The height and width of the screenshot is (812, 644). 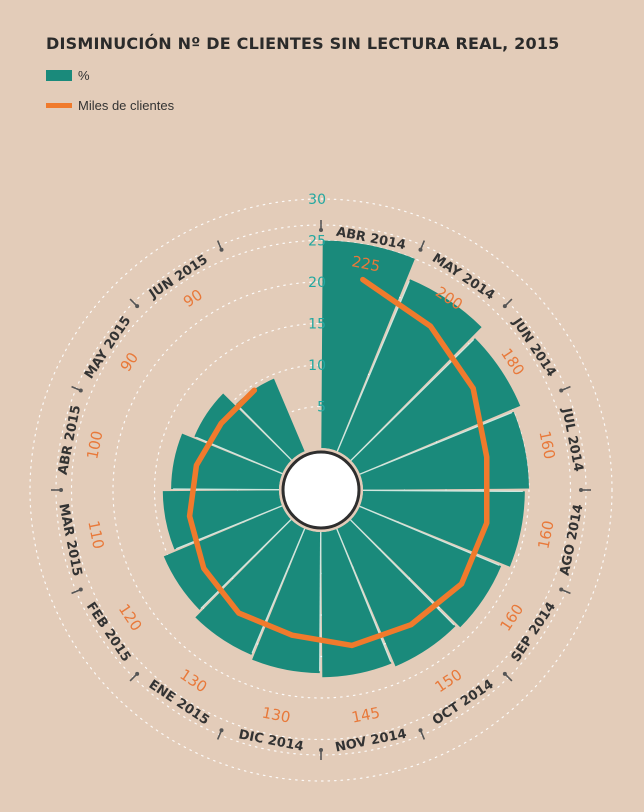 I want to click on legend-item-clients: Miles de clientes, so click(x=110, y=105).